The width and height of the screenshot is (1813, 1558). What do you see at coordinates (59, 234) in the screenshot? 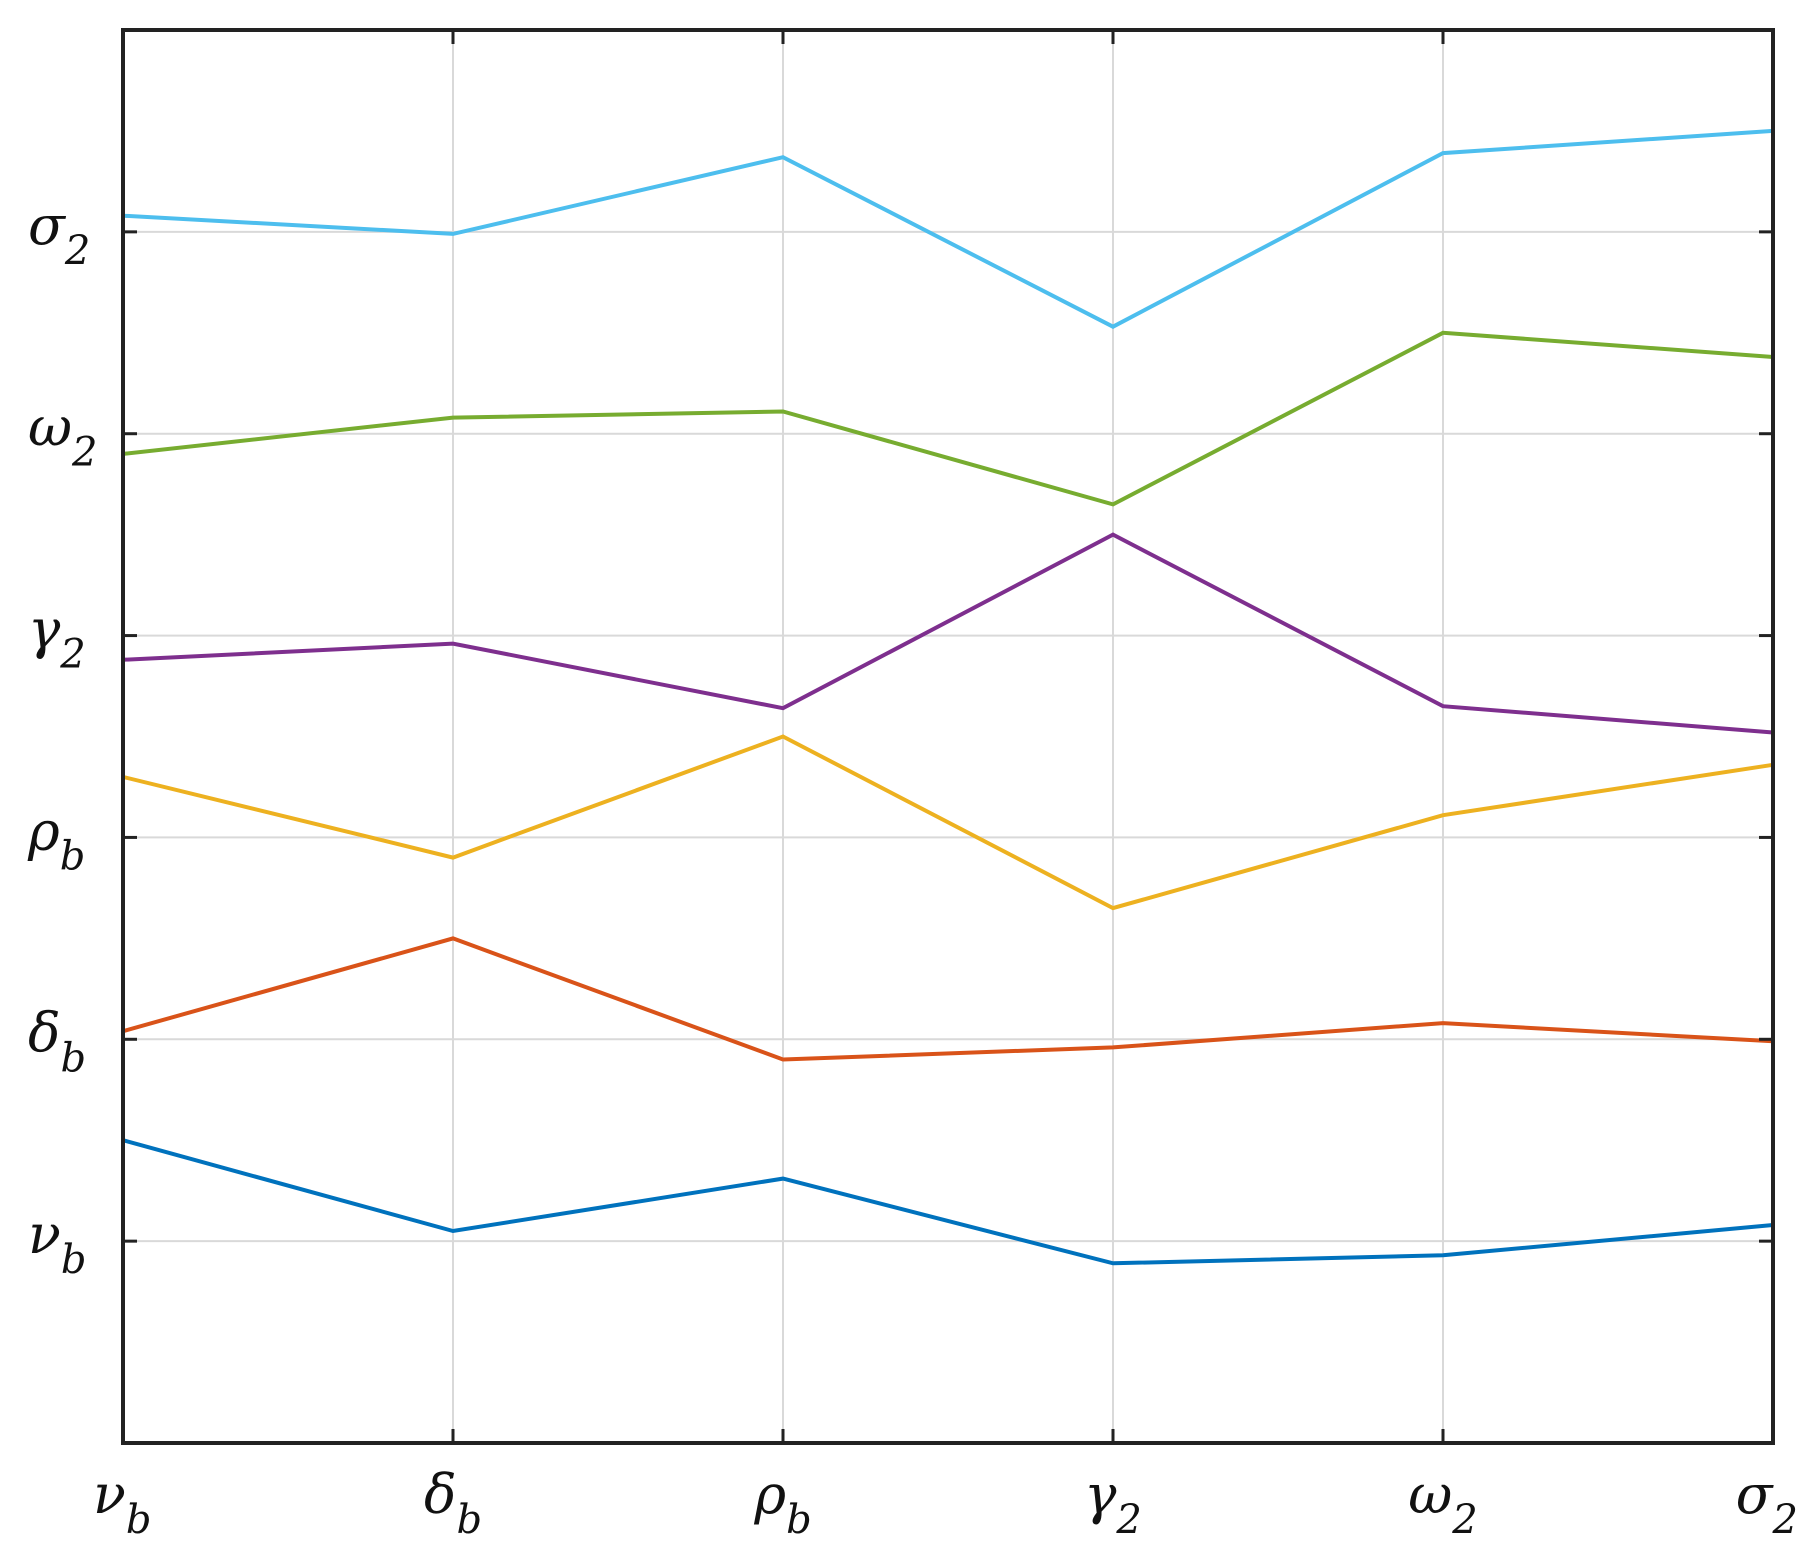
I see `y-tick-label: σ2` at bounding box center [59, 234].